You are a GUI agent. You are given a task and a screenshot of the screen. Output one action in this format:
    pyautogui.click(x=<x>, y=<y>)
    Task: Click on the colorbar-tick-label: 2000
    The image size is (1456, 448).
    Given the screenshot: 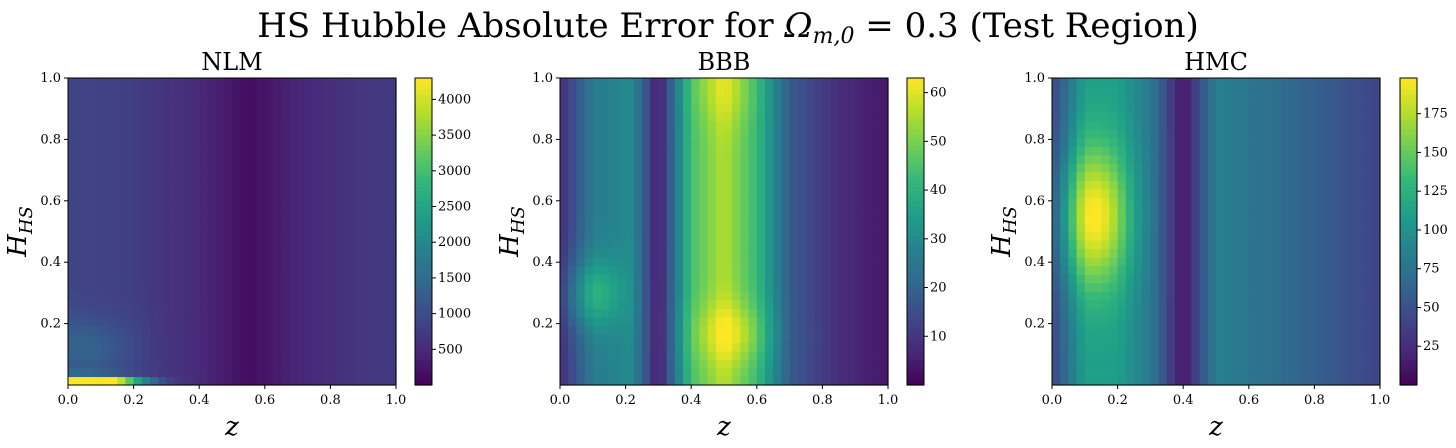 What is the action you would take?
    pyautogui.click(x=454, y=242)
    